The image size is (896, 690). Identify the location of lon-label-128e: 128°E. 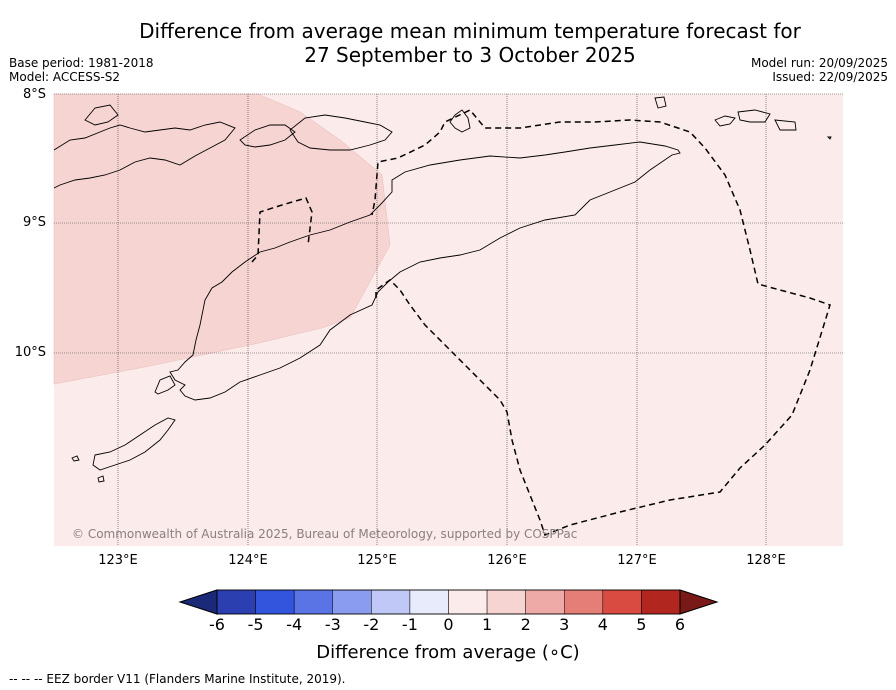
(766, 560).